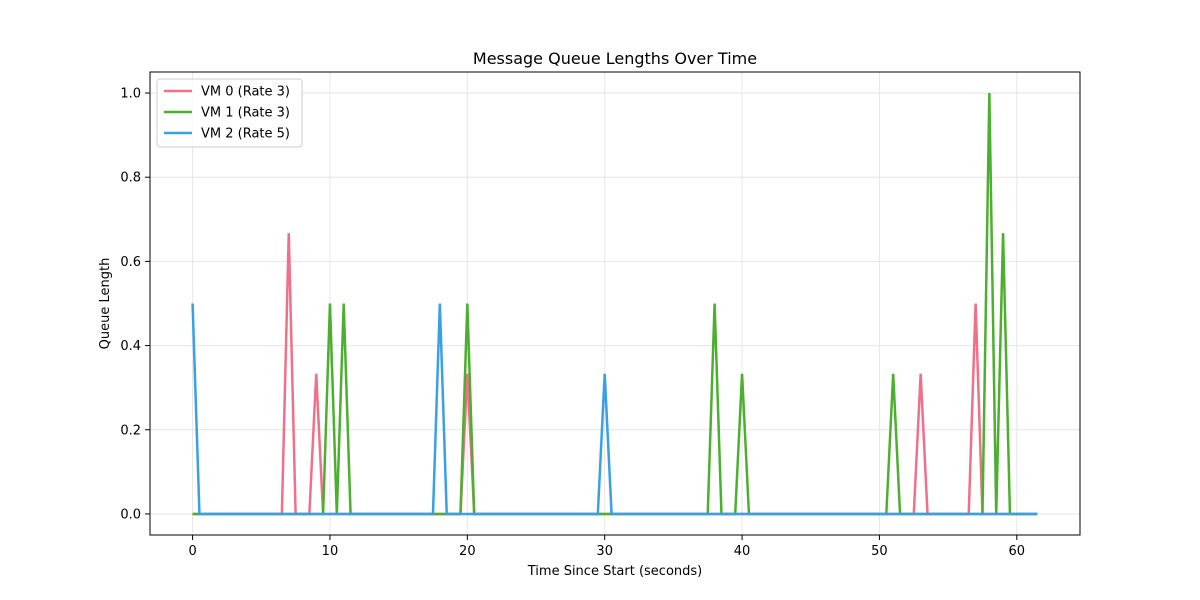  Describe the element at coordinates (245, 113) in the screenshot. I see `legend-label-vm-1: VM 1 (Rate 3)` at that location.